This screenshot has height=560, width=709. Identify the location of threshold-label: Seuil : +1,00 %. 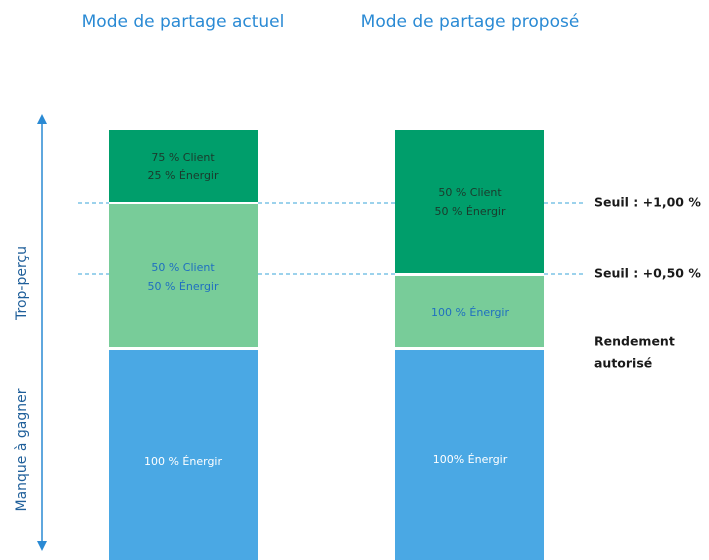
(647, 202).